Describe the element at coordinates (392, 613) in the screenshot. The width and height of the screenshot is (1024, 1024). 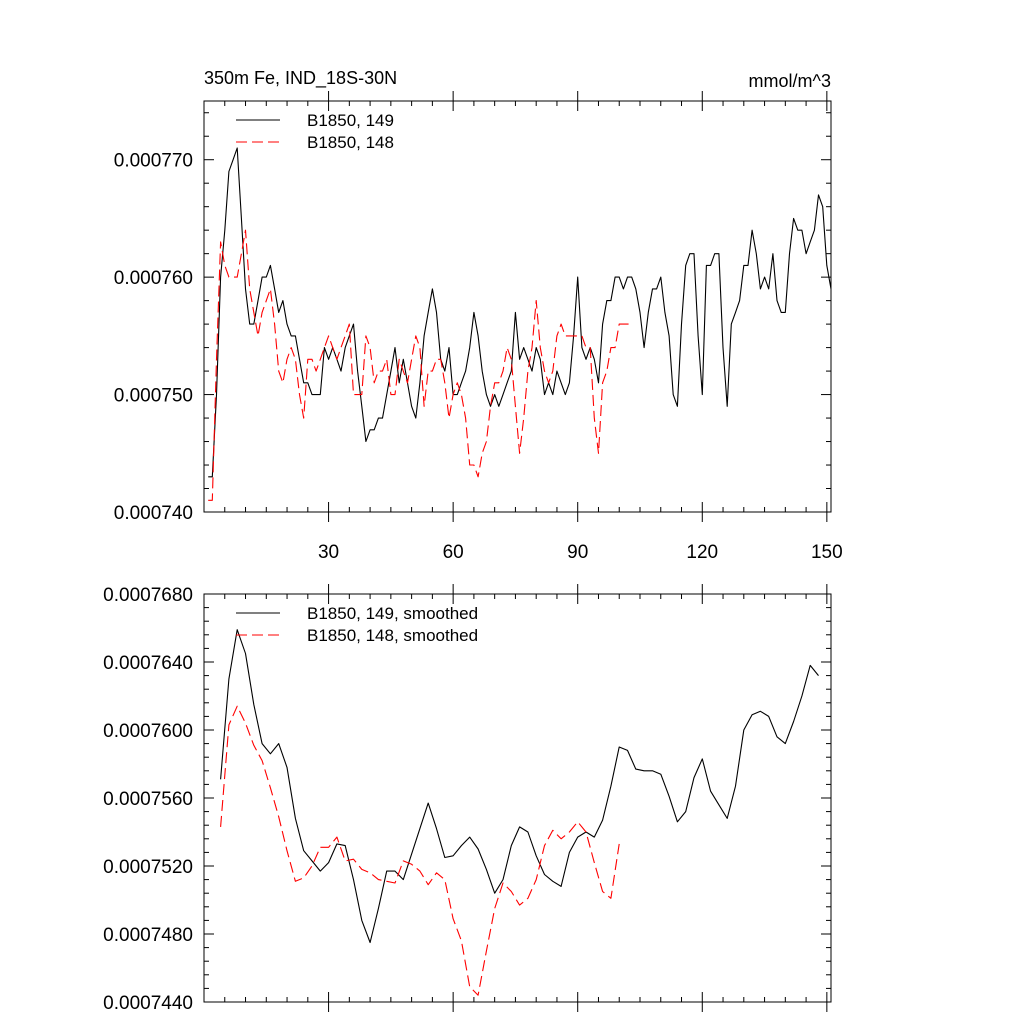
I see `legend-label-1: B1850, 149, smoothed` at that location.